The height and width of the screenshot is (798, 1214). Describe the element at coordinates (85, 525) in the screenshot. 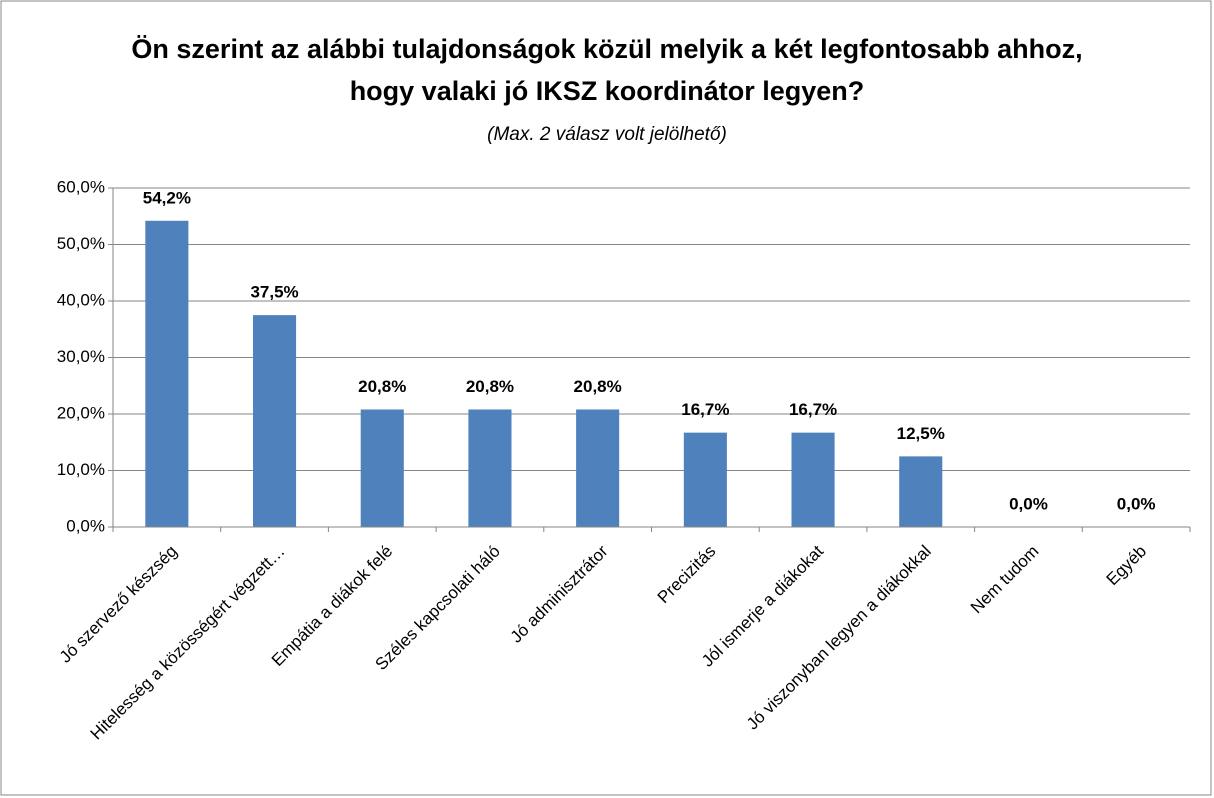

I see `y-tick-label: 0,0%` at that location.